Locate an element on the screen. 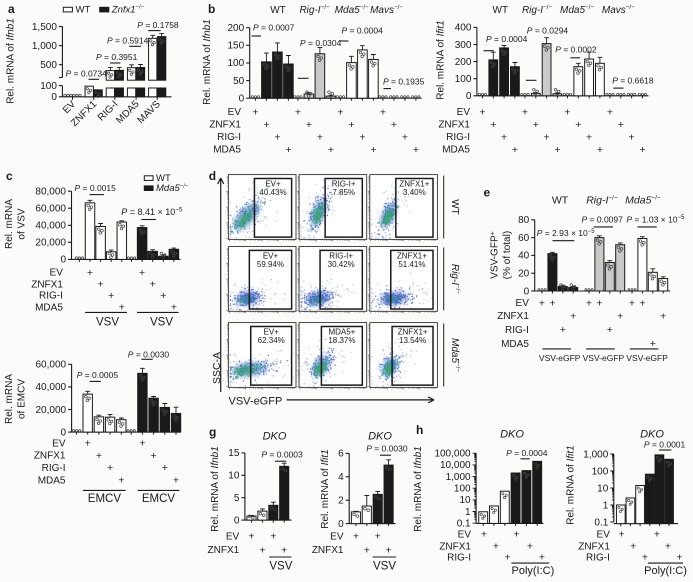  svg-text: e is located at coordinates (487, 193).